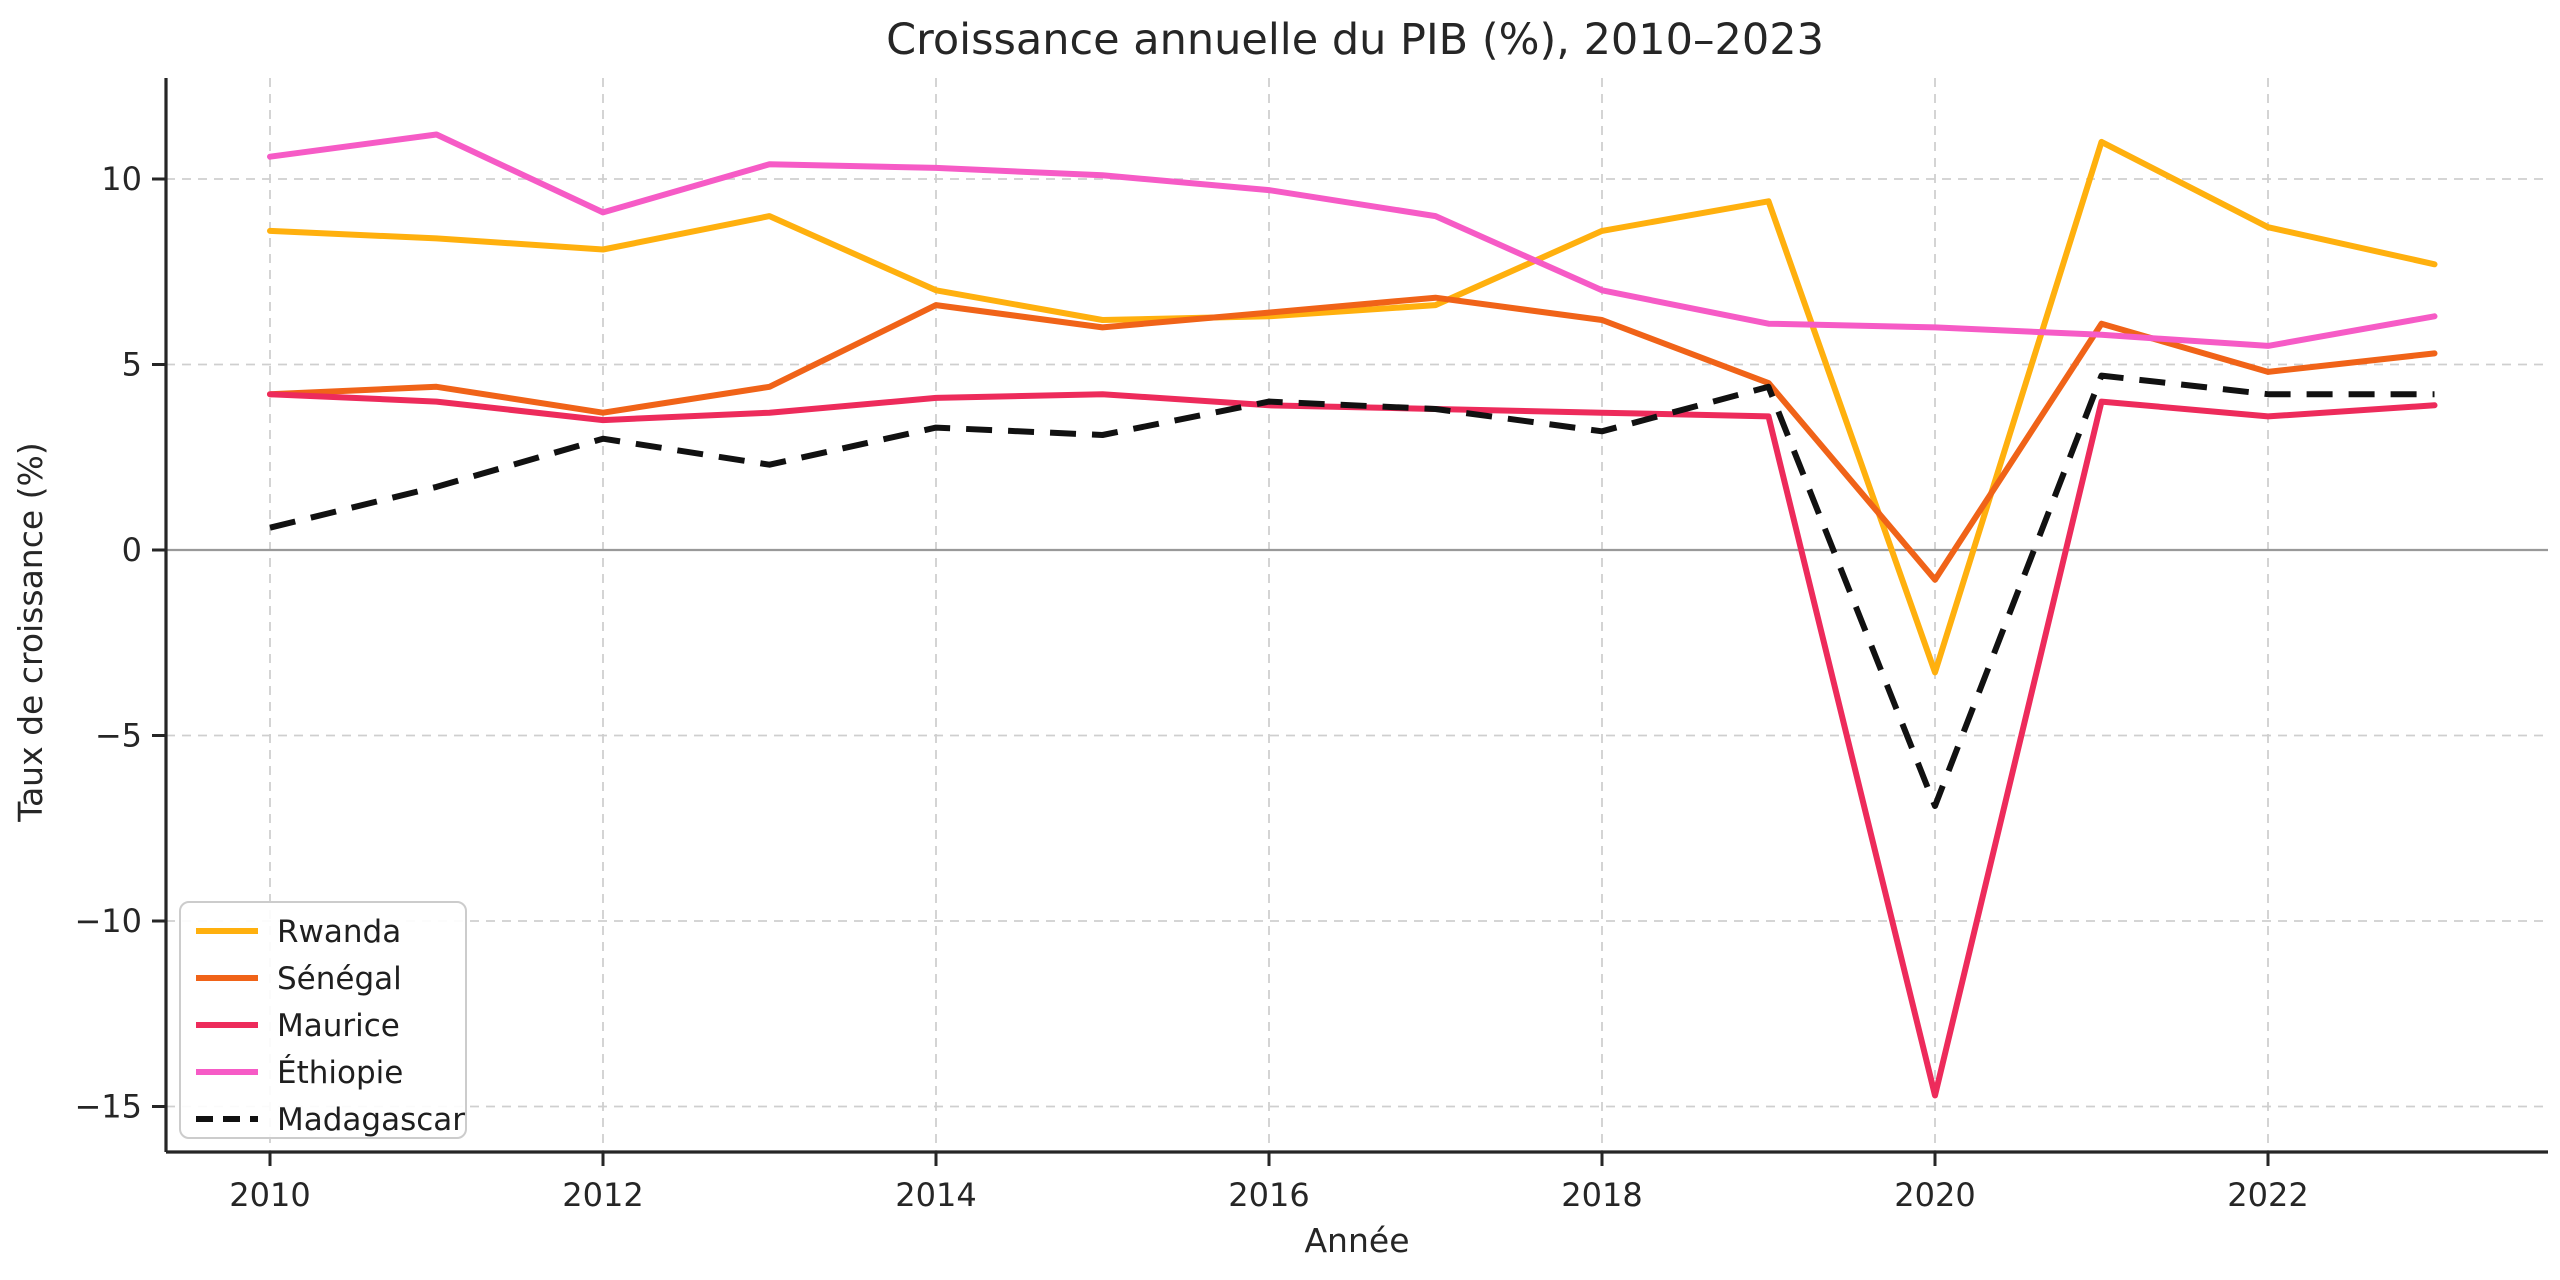  What do you see at coordinates (1352, 240) in the screenshot?
I see `series-line-ethiopie` at bounding box center [1352, 240].